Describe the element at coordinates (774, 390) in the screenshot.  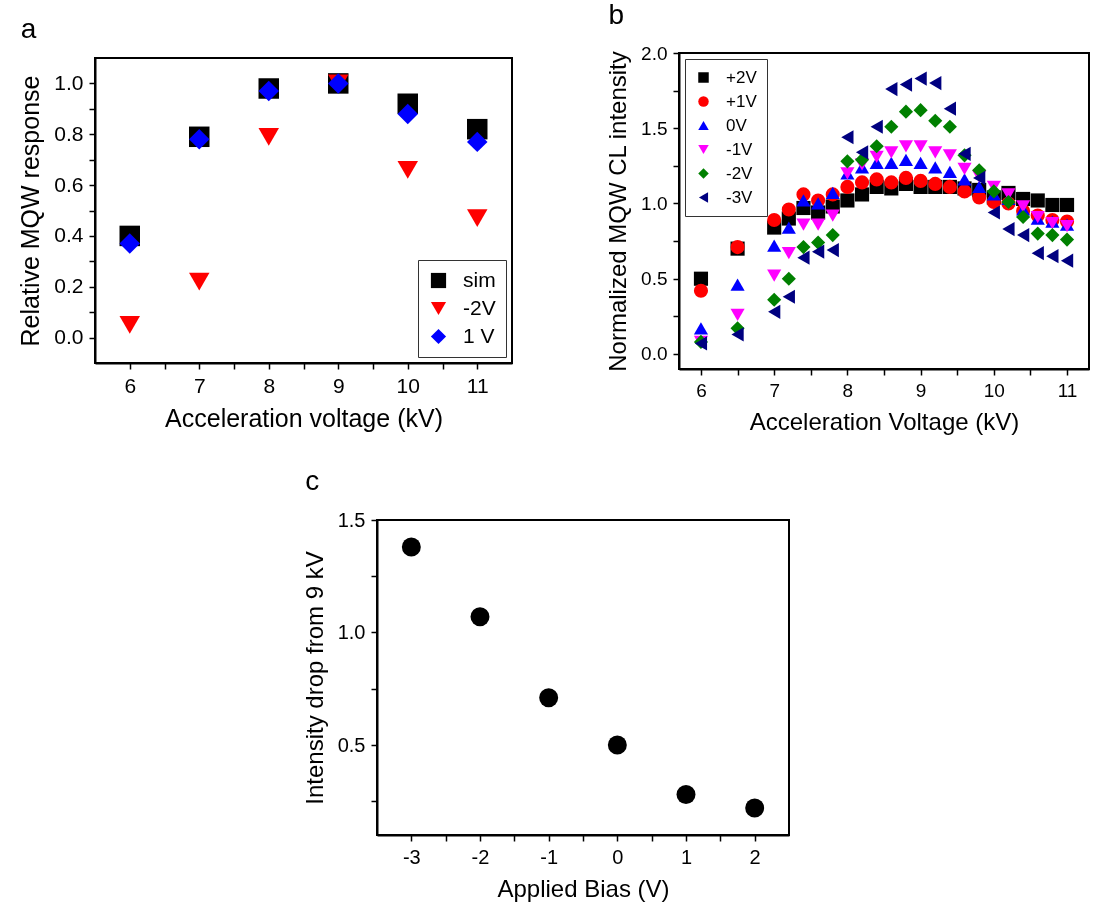
I see `x-tick-label: 7` at that location.